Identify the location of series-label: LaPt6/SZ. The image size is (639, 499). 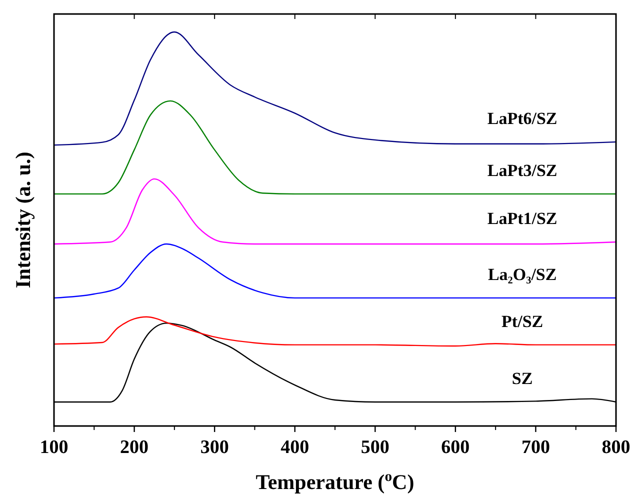
(522, 118).